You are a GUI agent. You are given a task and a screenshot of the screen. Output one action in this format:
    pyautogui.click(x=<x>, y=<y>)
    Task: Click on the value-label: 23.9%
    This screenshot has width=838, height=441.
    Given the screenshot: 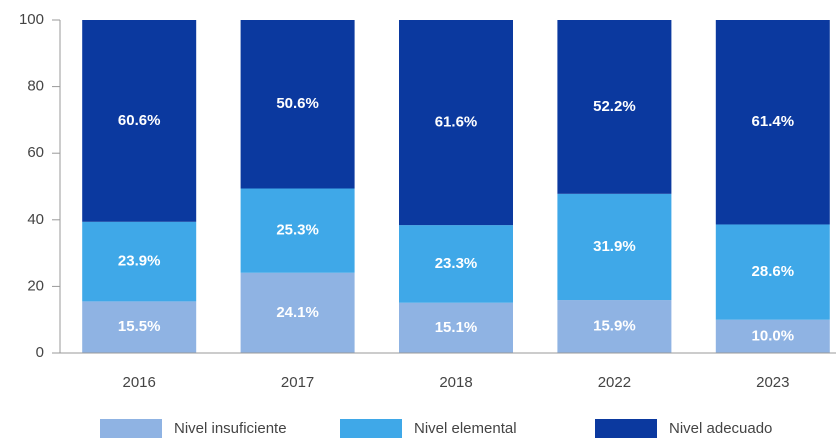 What is the action you would take?
    pyautogui.click(x=139, y=261)
    